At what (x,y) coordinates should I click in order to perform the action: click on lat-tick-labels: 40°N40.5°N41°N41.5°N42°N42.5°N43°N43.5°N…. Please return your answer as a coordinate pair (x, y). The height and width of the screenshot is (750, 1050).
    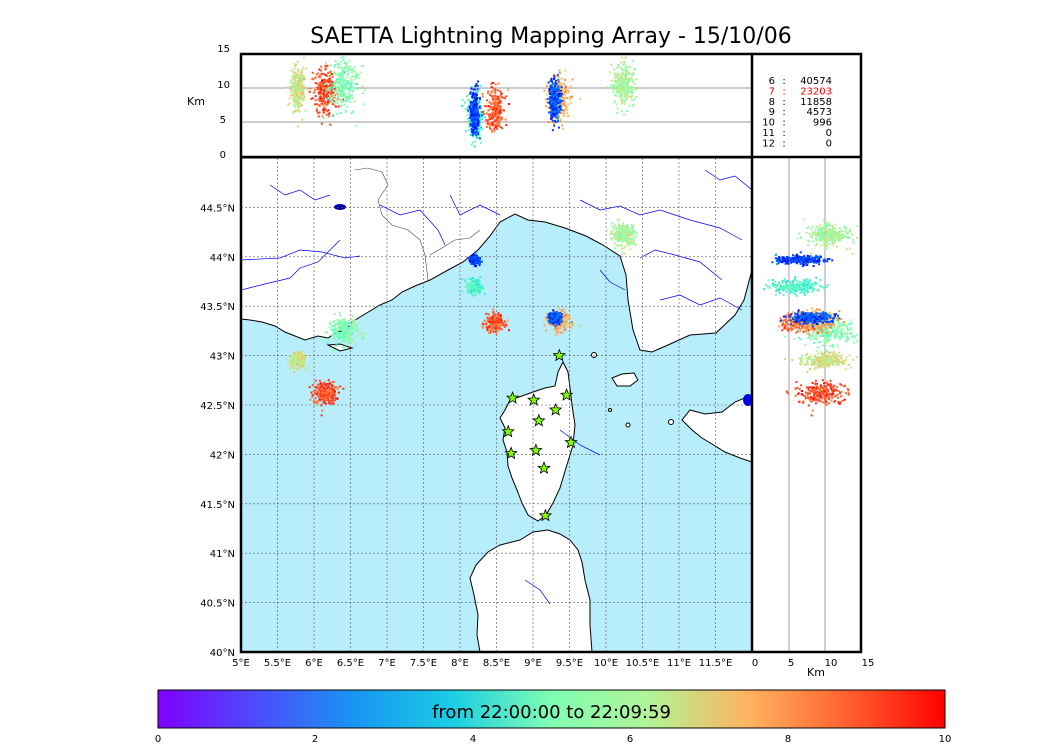
    Looking at the image, I should click on (217, 431).